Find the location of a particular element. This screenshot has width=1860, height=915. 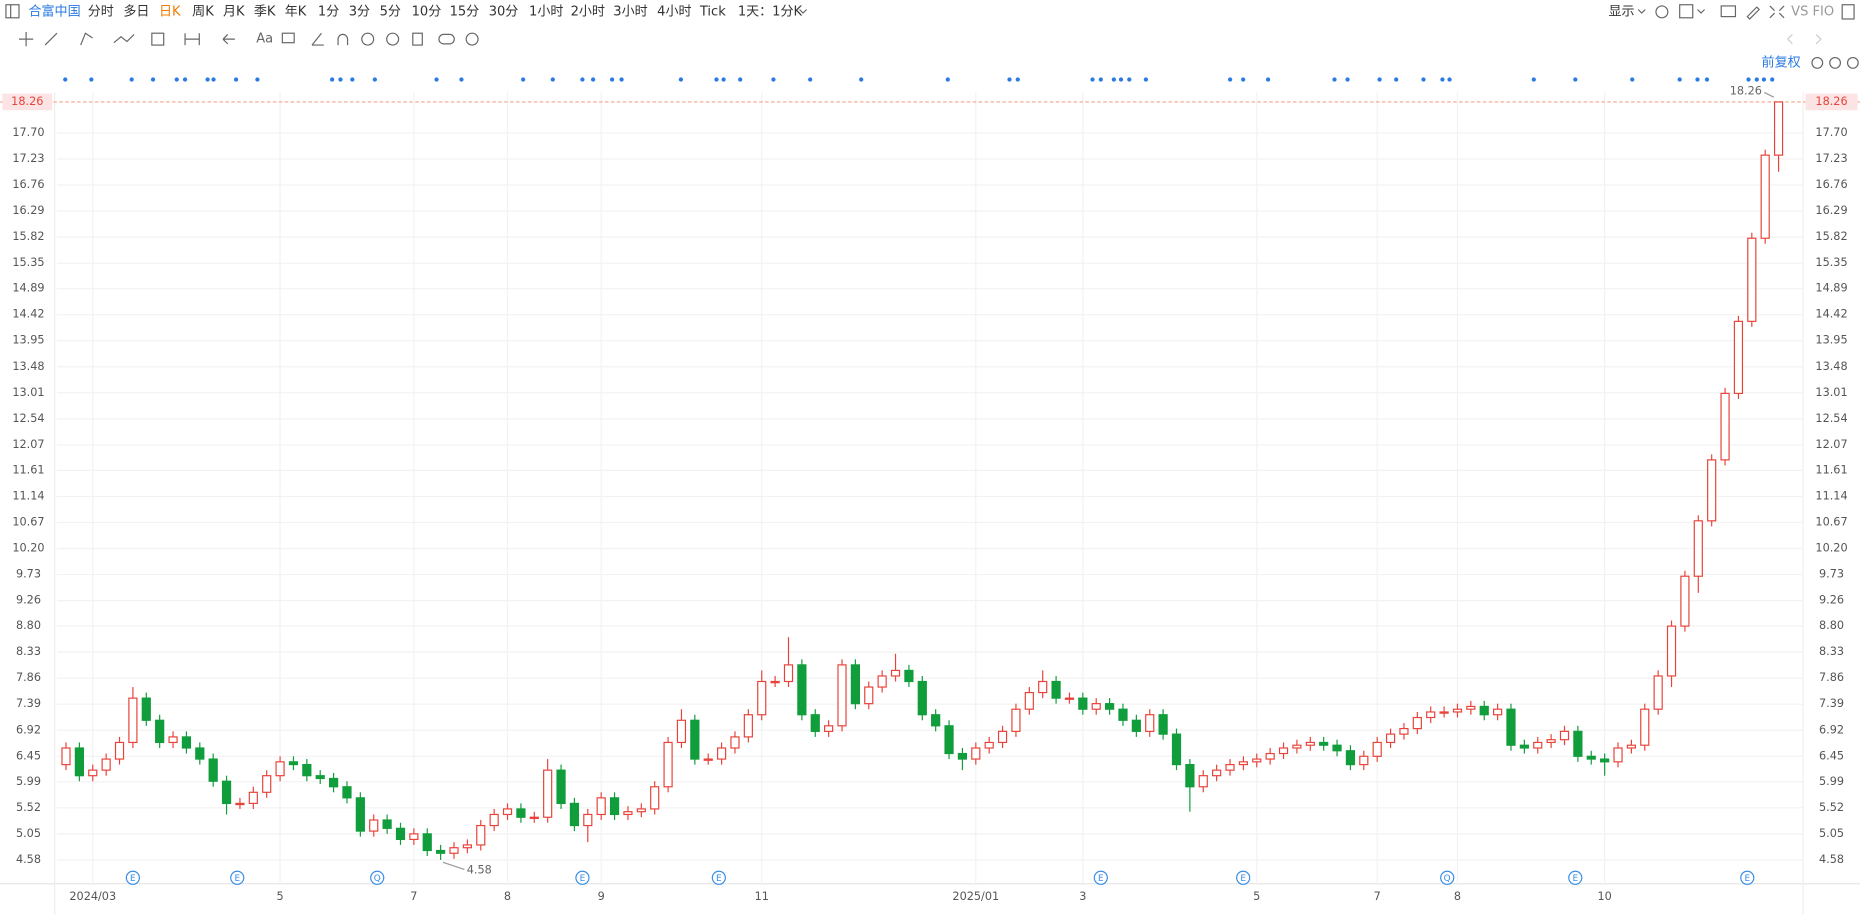

zoom-out-icon is located at coordinates (1835, 62).